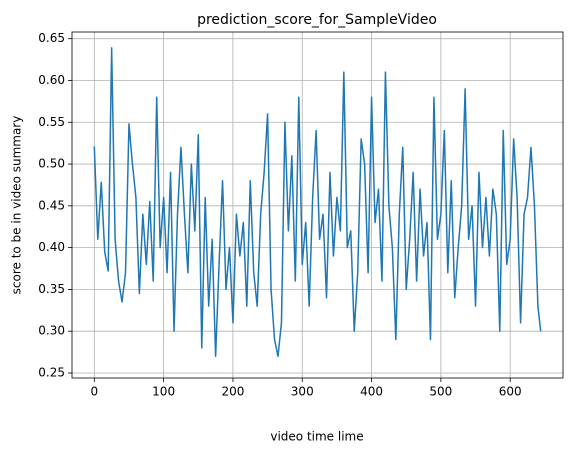 The height and width of the screenshot is (455, 576). What do you see at coordinates (17, 205) in the screenshot?
I see `y-axis-label: score to be in video summary` at bounding box center [17, 205].